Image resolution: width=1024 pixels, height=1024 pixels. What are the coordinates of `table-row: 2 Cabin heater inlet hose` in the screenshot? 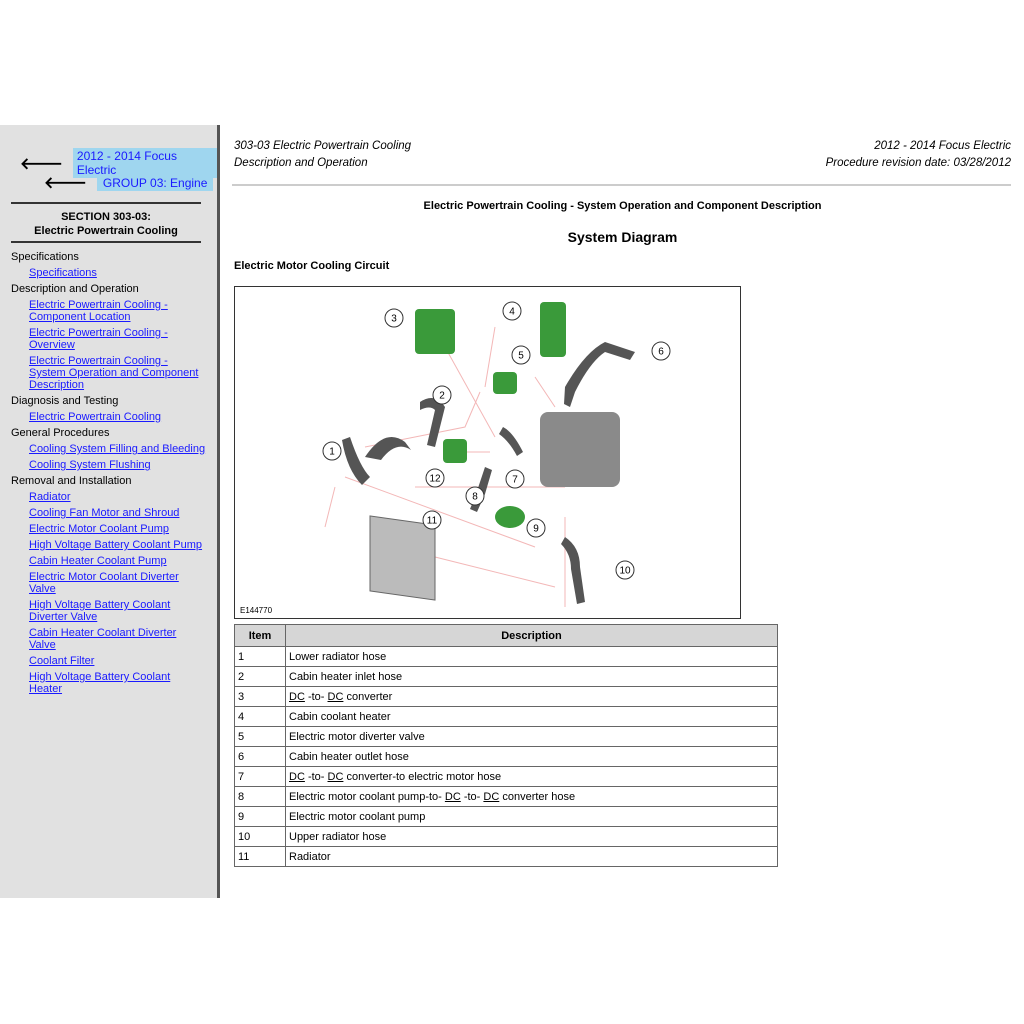 It's located at (506, 676).